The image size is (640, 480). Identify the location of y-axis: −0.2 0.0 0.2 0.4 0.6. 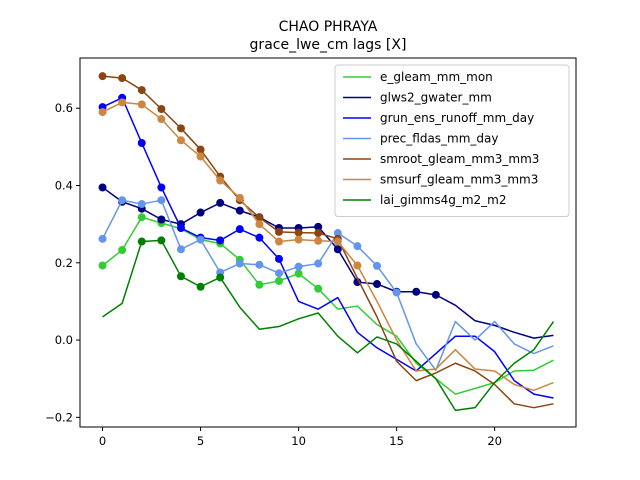
(62, 262).